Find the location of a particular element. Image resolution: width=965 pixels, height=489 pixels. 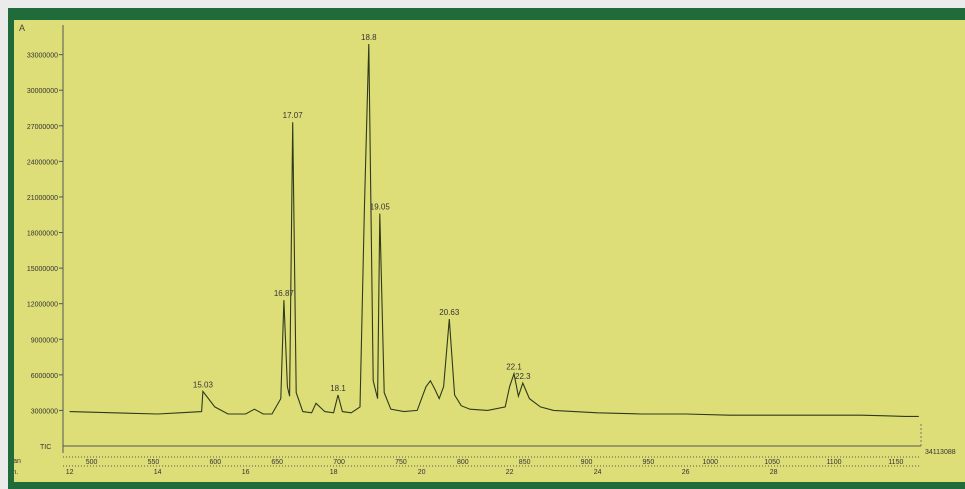

y-tick-label: 18000000 is located at coordinates (42, 234).